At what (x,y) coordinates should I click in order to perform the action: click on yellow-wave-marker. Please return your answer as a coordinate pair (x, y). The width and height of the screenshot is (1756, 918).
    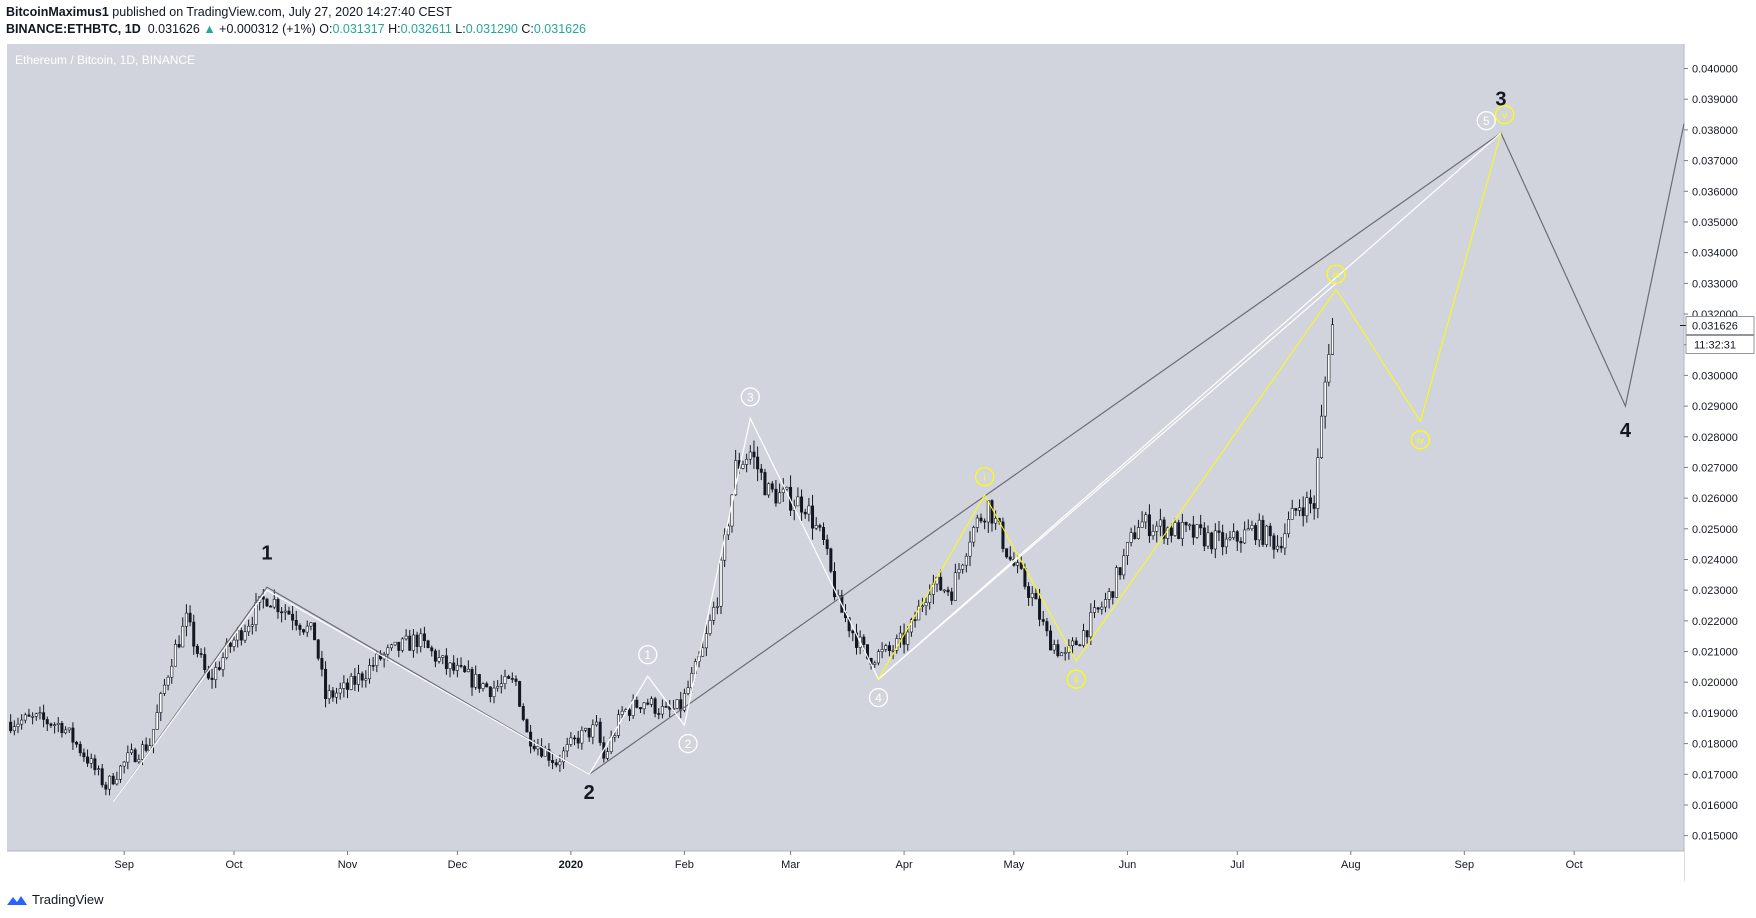
    Looking at the image, I should click on (1504, 114).